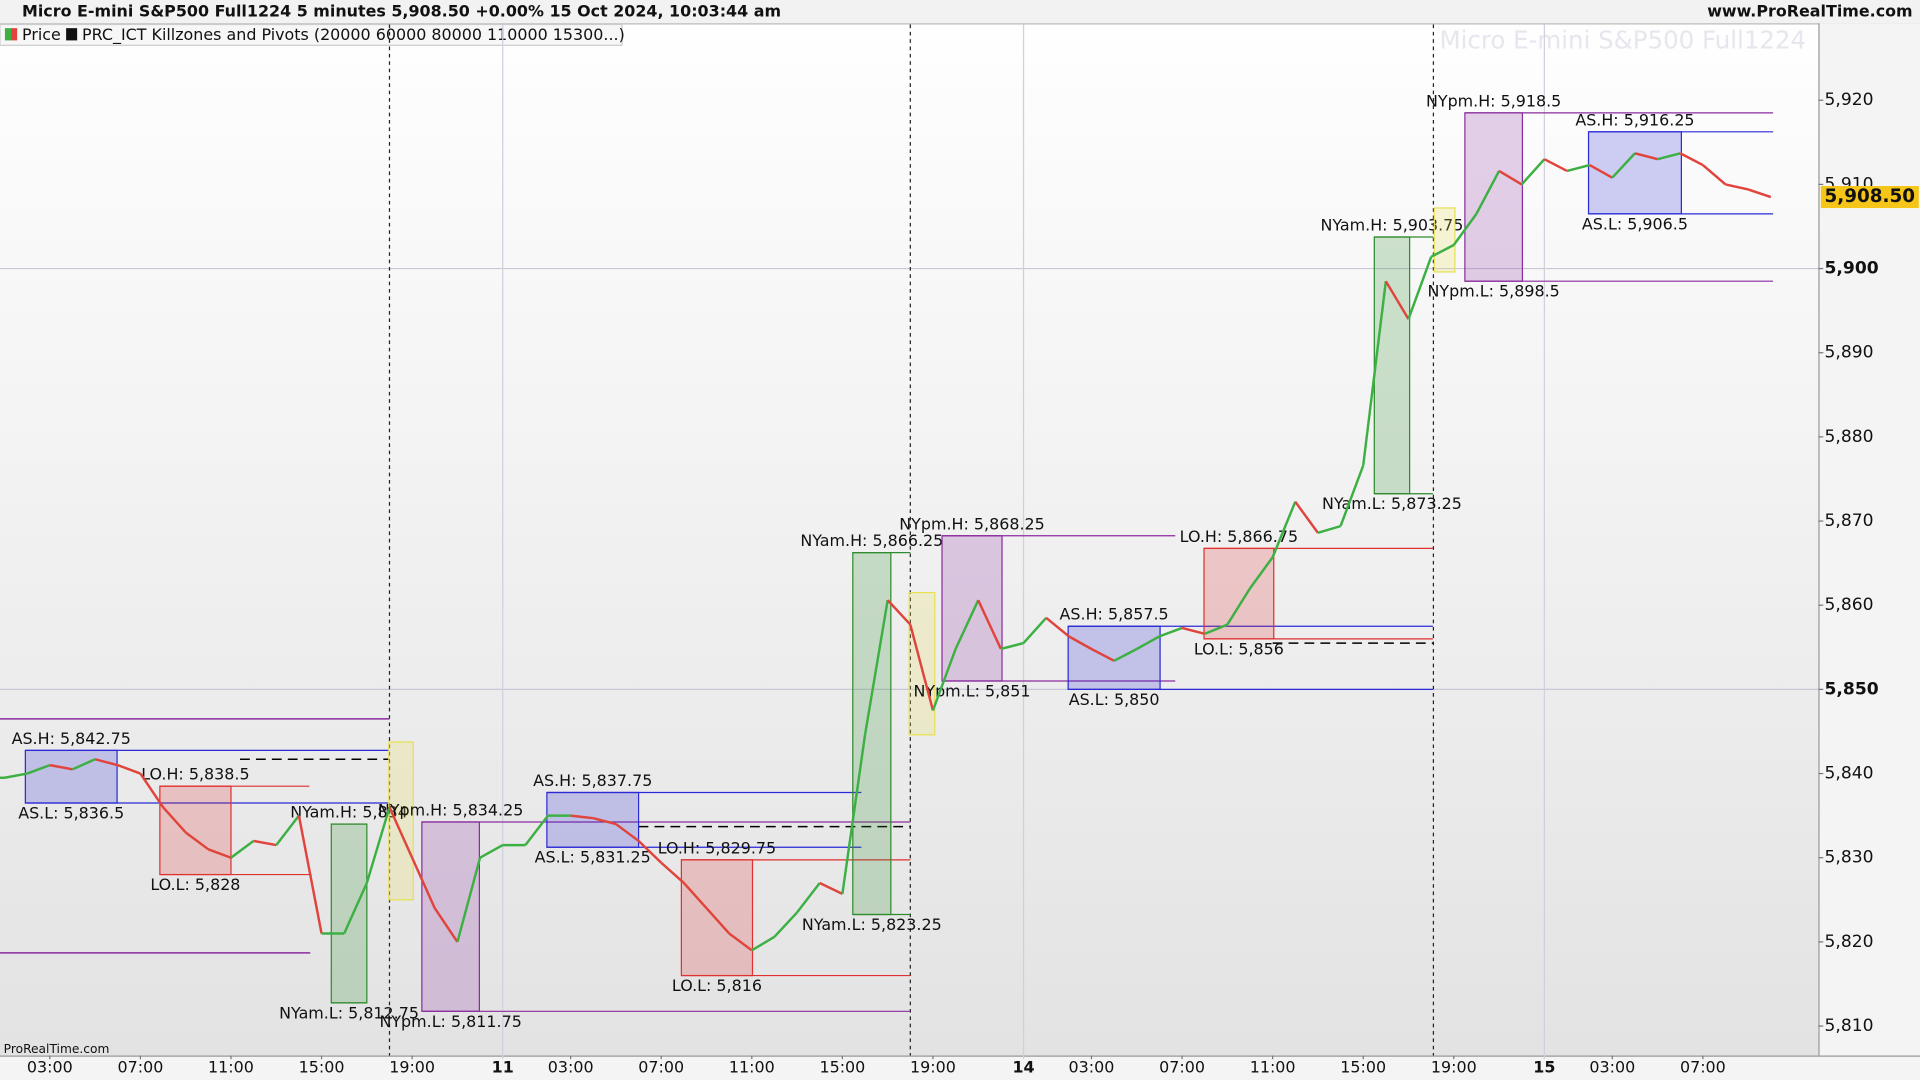 The width and height of the screenshot is (1920, 1080). Describe the element at coordinates (1848, 605) in the screenshot. I see `y-tick-label: 5,860` at that location.